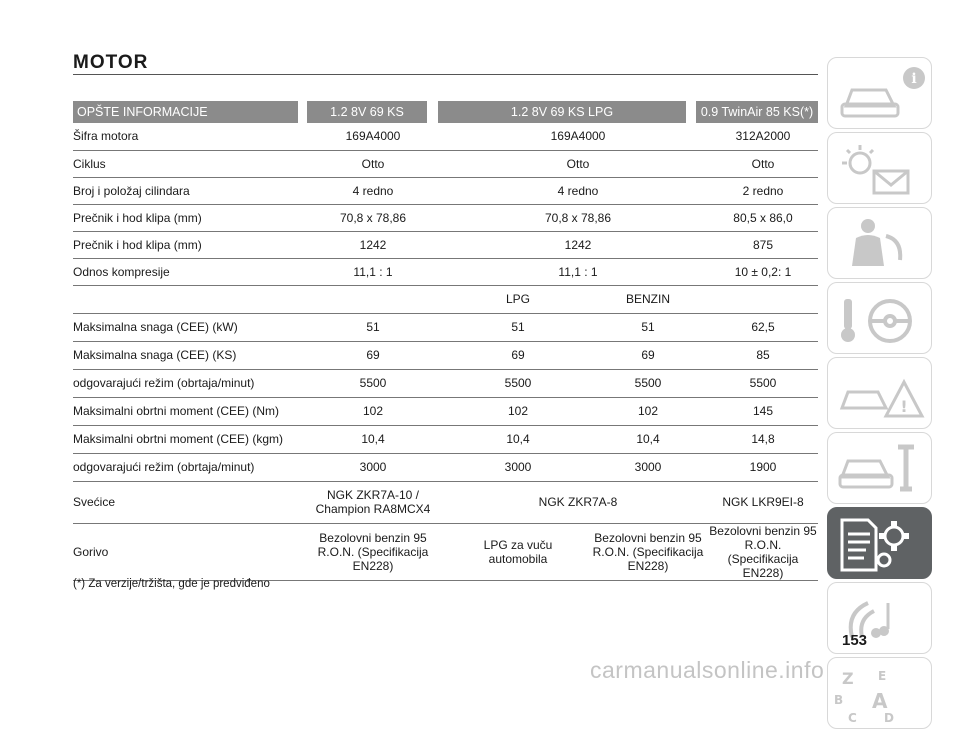 This screenshot has width=960, height=732. I want to click on svg-text: D, so click(889, 718).